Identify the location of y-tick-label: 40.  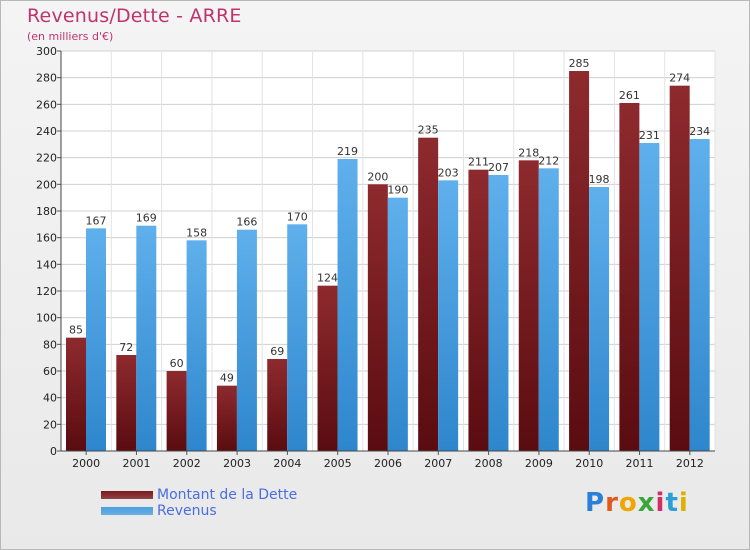
(50, 398).